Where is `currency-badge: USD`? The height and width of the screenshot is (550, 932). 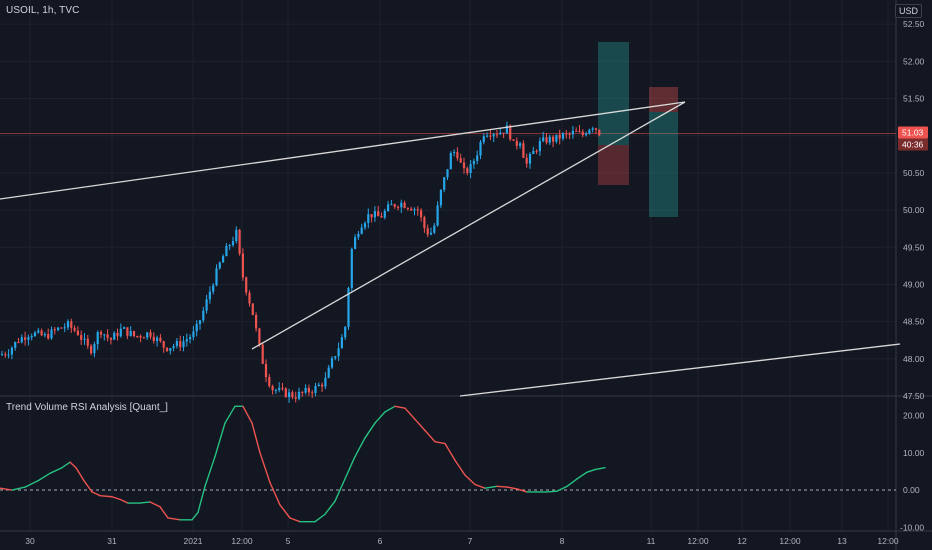
currency-badge: USD is located at coordinates (908, 11).